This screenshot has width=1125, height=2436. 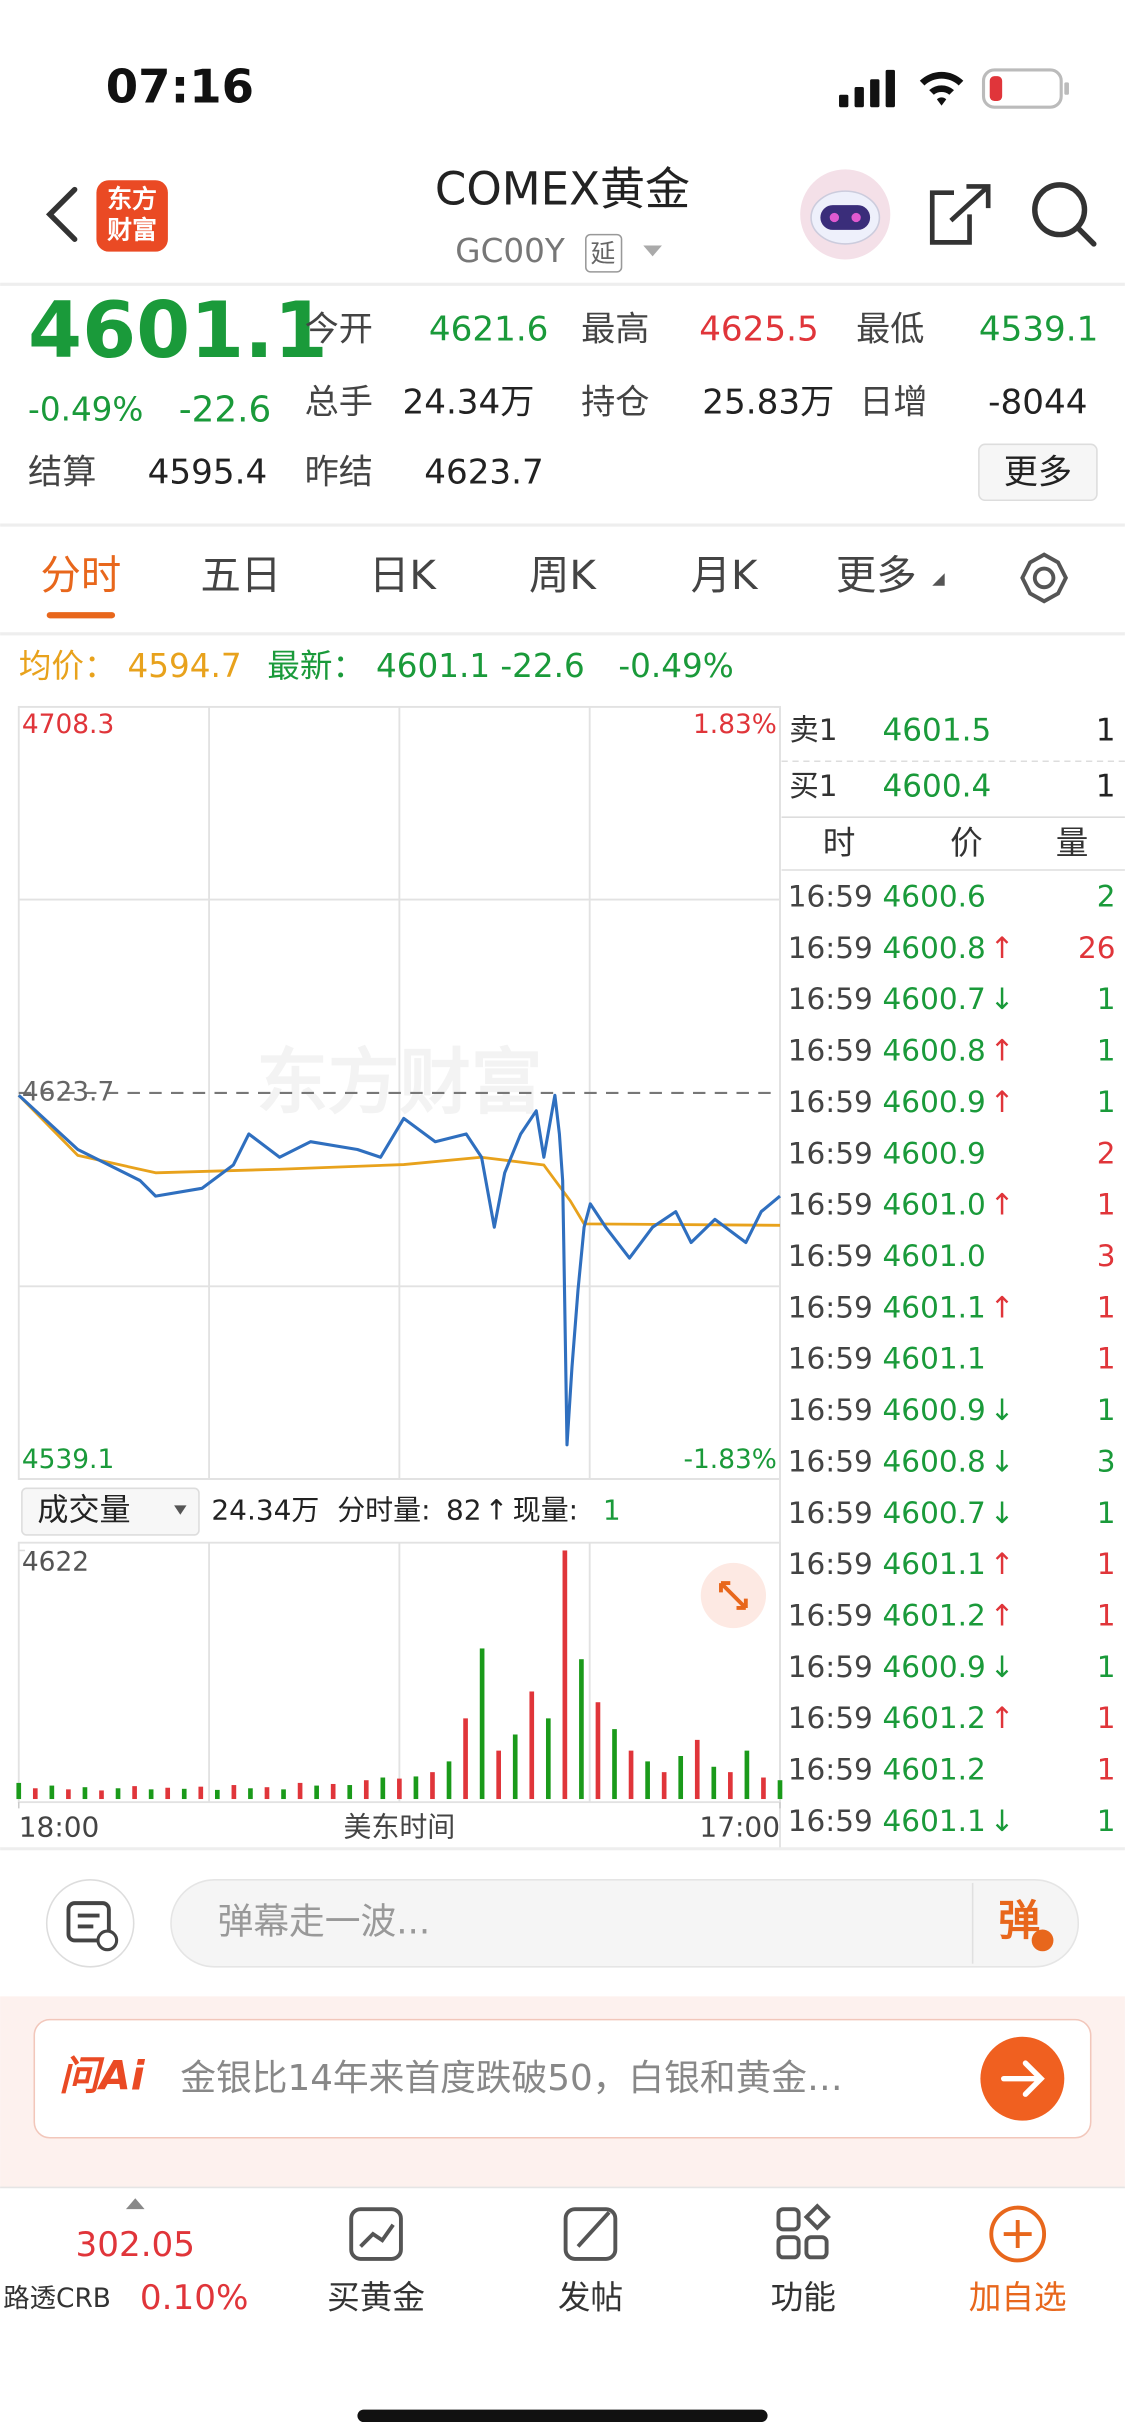 I want to click on book-label: 买1, so click(x=813, y=786).